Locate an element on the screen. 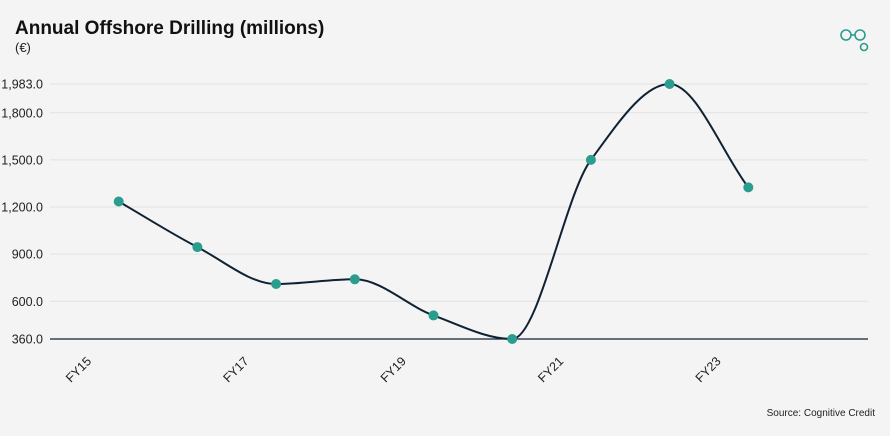 Image resolution: width=890 pixels, height=436 pixels. brand-logo-icon is located at coordinates (854, 40).